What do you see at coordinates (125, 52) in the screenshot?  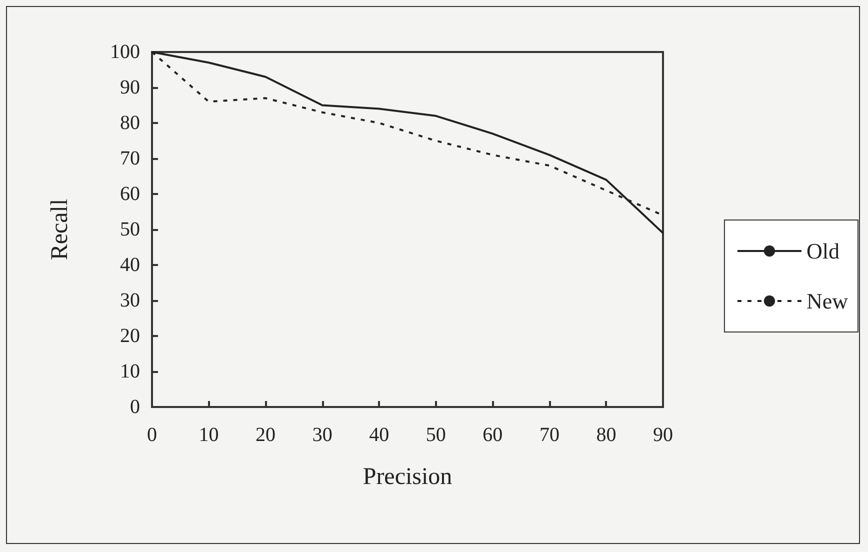 I see `y-tick-label: 100` at bounding box center [125, 52].